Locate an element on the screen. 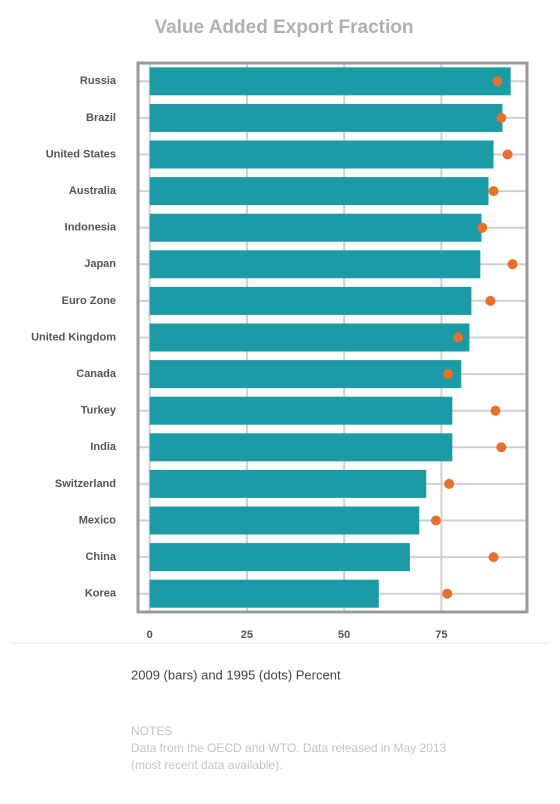 Image resolution: width=560 pixels, height=804 pixels. y-tick-label: Australia is located at coordinates (93, 191).